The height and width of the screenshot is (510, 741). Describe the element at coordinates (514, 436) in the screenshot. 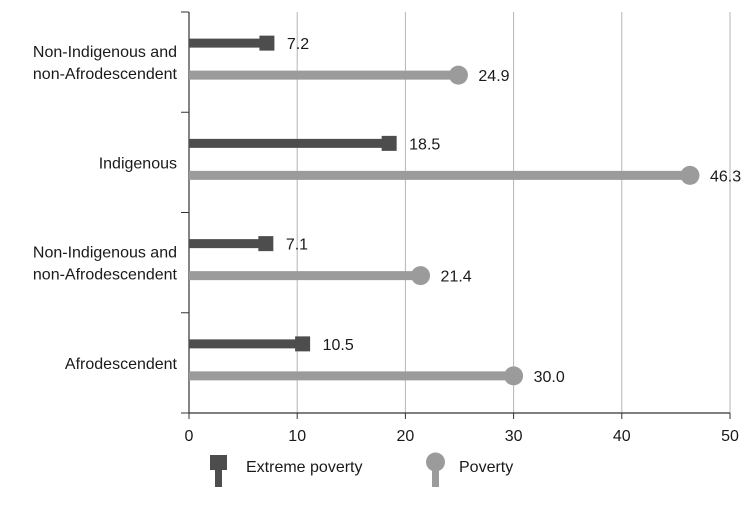

I see `x-tick-label: 30` at that location.